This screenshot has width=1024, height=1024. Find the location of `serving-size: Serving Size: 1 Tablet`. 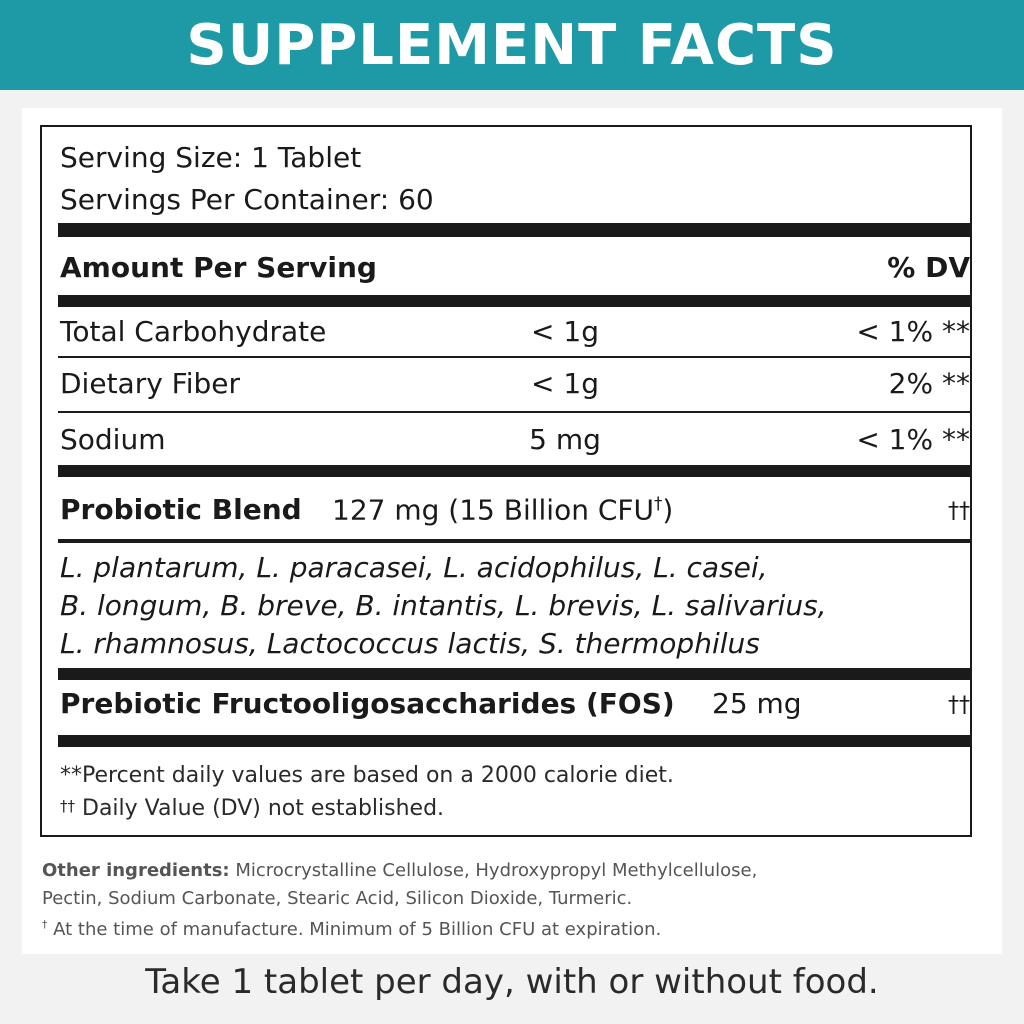

serving-size: Serving Size: 1 Tablet is located at coordinates (211, 157).